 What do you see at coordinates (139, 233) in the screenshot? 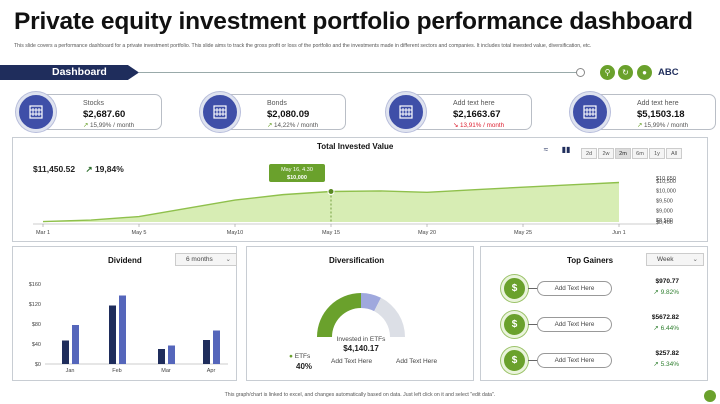
I see `x-tick-label: May 5` at bounding box center [139, 233].